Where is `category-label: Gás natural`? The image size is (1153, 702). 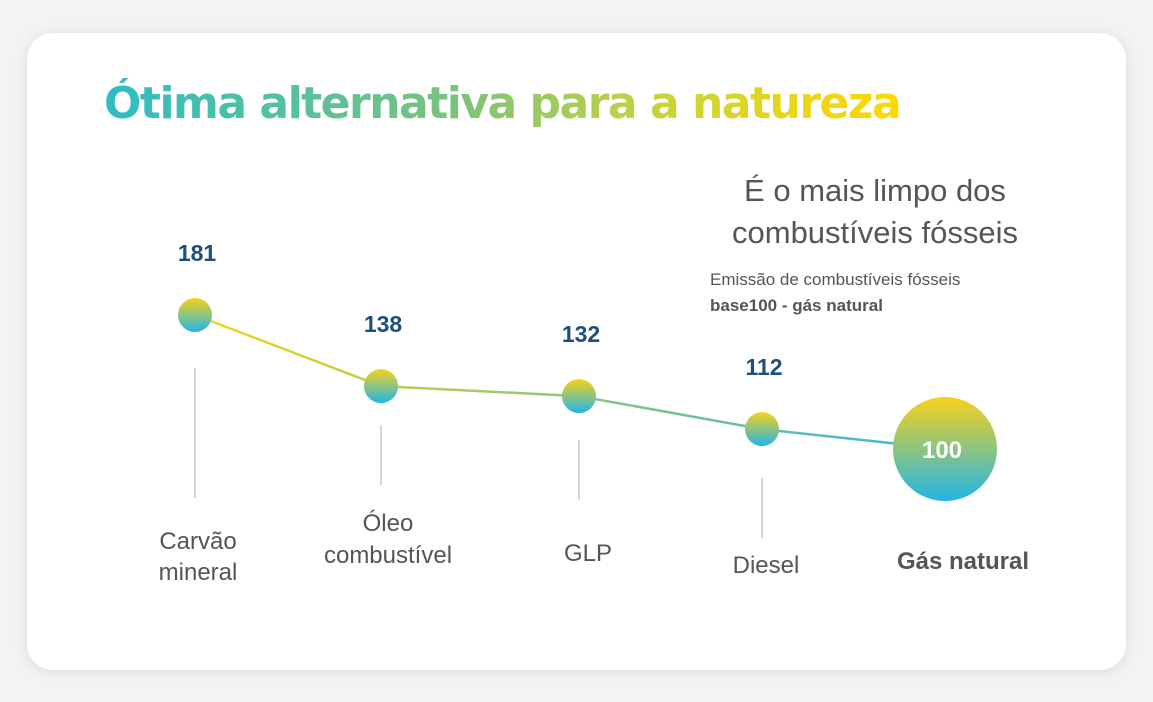
category-label: Gás natural is located at coordinates (963, 561).